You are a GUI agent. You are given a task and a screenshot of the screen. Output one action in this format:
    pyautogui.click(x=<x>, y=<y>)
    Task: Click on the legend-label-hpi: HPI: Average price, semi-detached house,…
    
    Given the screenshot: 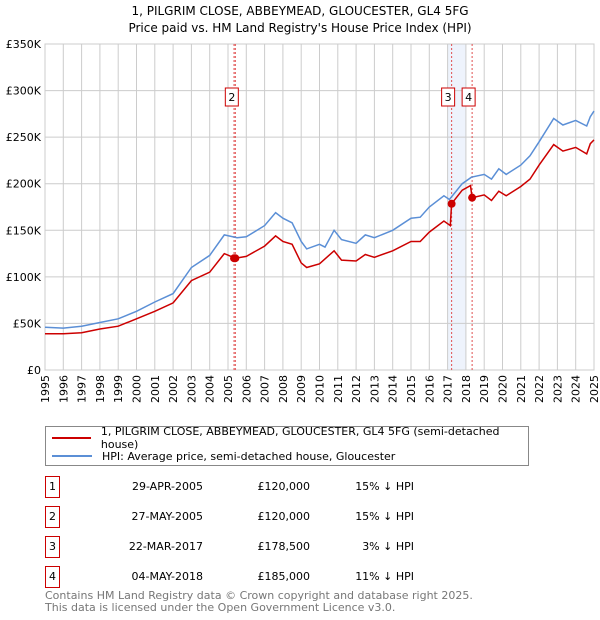 What is the action you would take?
    pyautogui.click(x=249, y=456)
    